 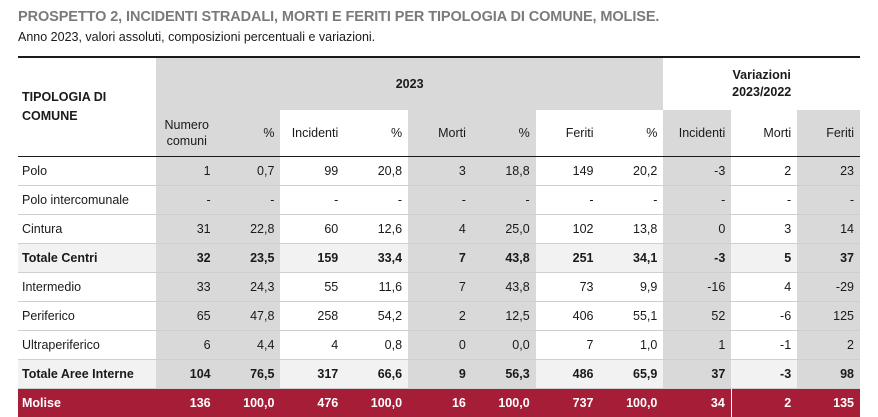 What do you see at coordinates (186, 229) in the screenshot?
I see `cell-numero: 31` at bounding box center [186, 229].